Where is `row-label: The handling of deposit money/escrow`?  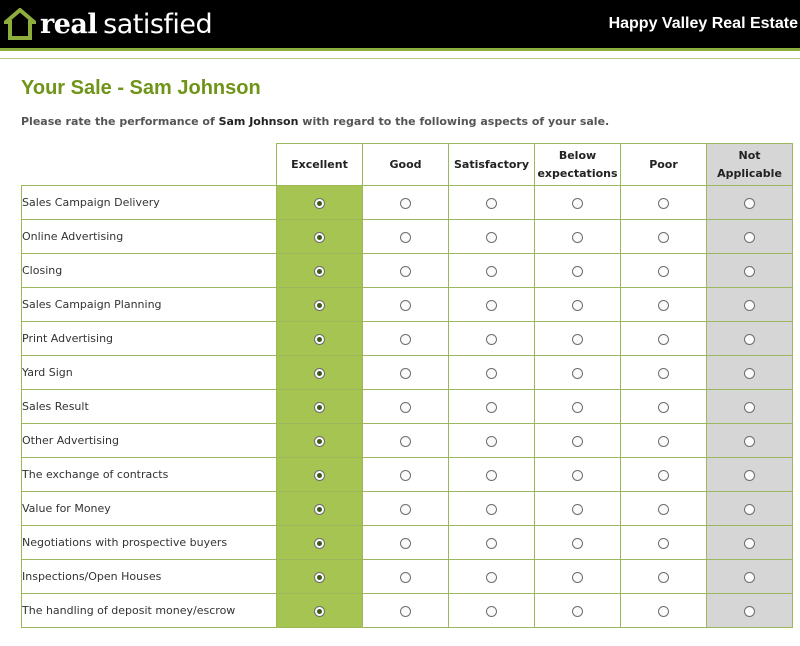 row-label: The handling of deposit money/escrow is located at coordinates (149, 610).